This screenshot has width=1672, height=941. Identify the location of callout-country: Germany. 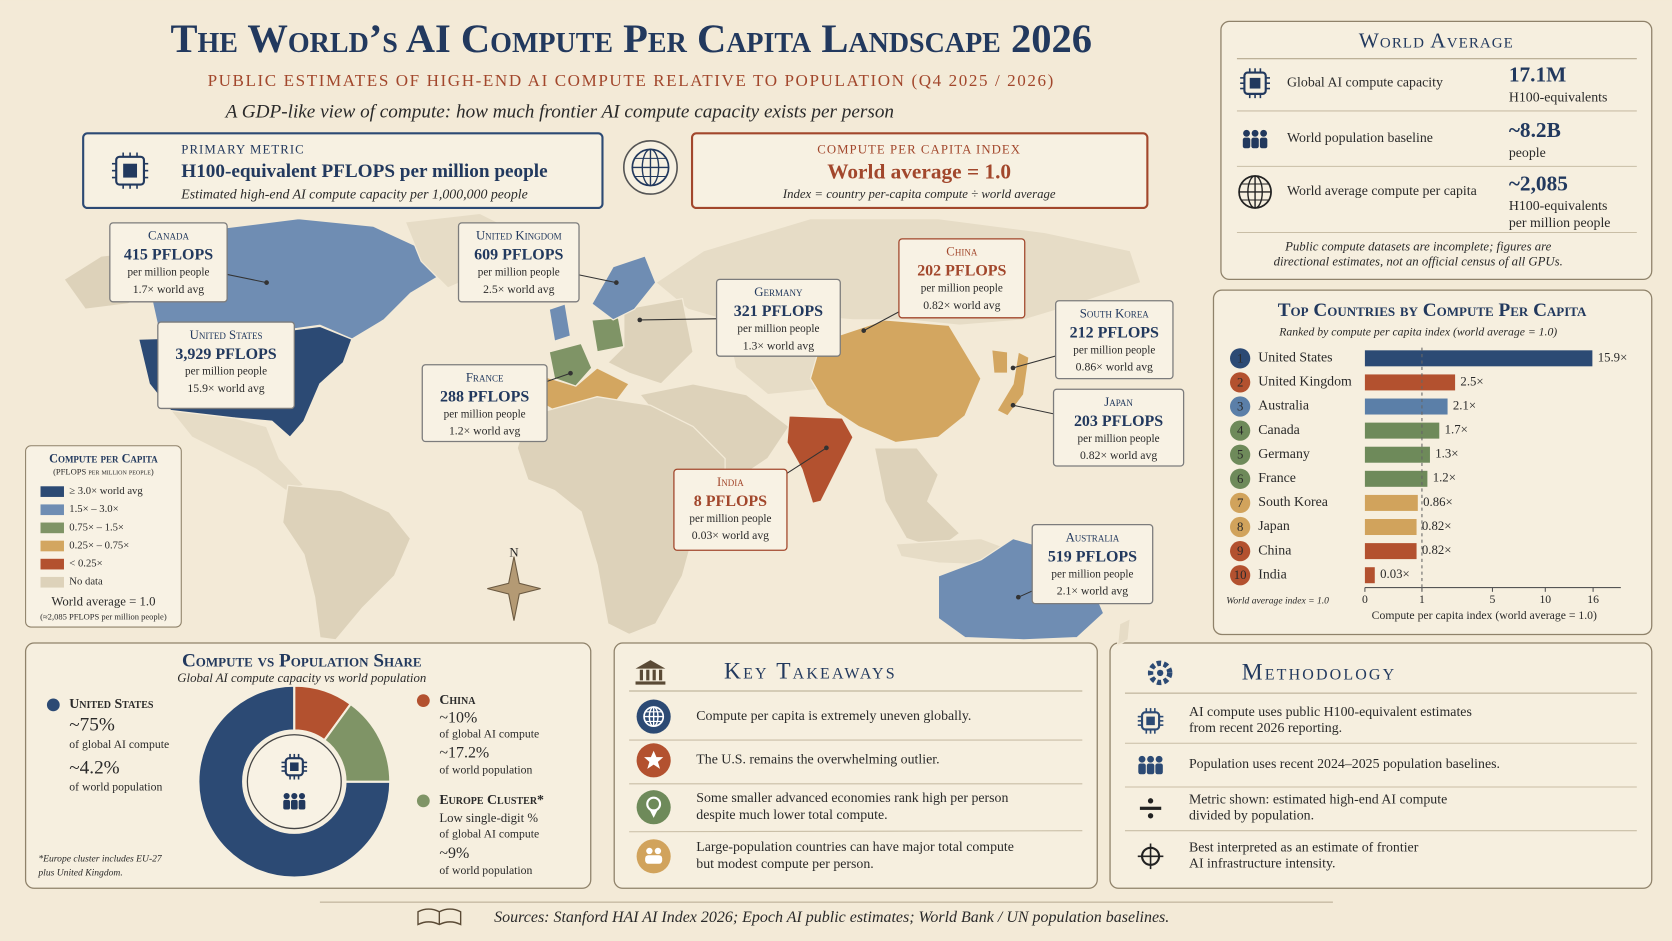
(778, 292).